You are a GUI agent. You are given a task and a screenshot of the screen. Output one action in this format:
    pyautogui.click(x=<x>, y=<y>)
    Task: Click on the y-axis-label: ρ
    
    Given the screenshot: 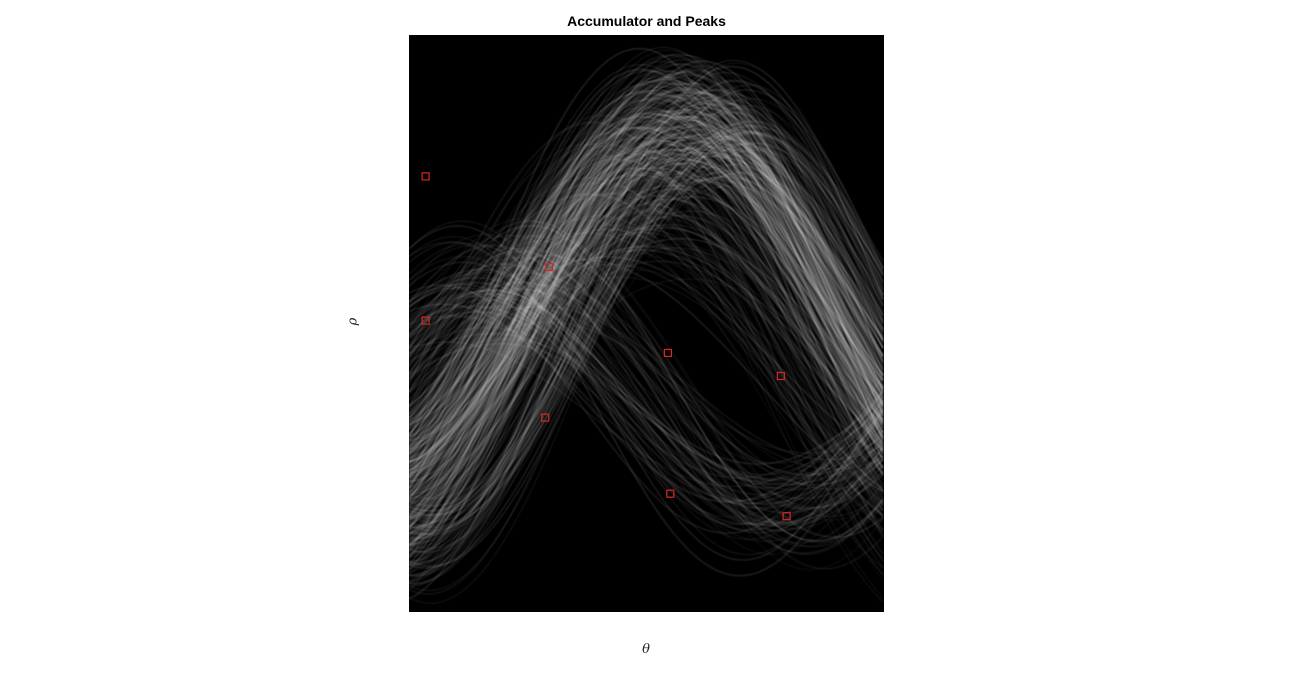 What is the action you would take?
    pyautogui.click(x=353, y=321)
    